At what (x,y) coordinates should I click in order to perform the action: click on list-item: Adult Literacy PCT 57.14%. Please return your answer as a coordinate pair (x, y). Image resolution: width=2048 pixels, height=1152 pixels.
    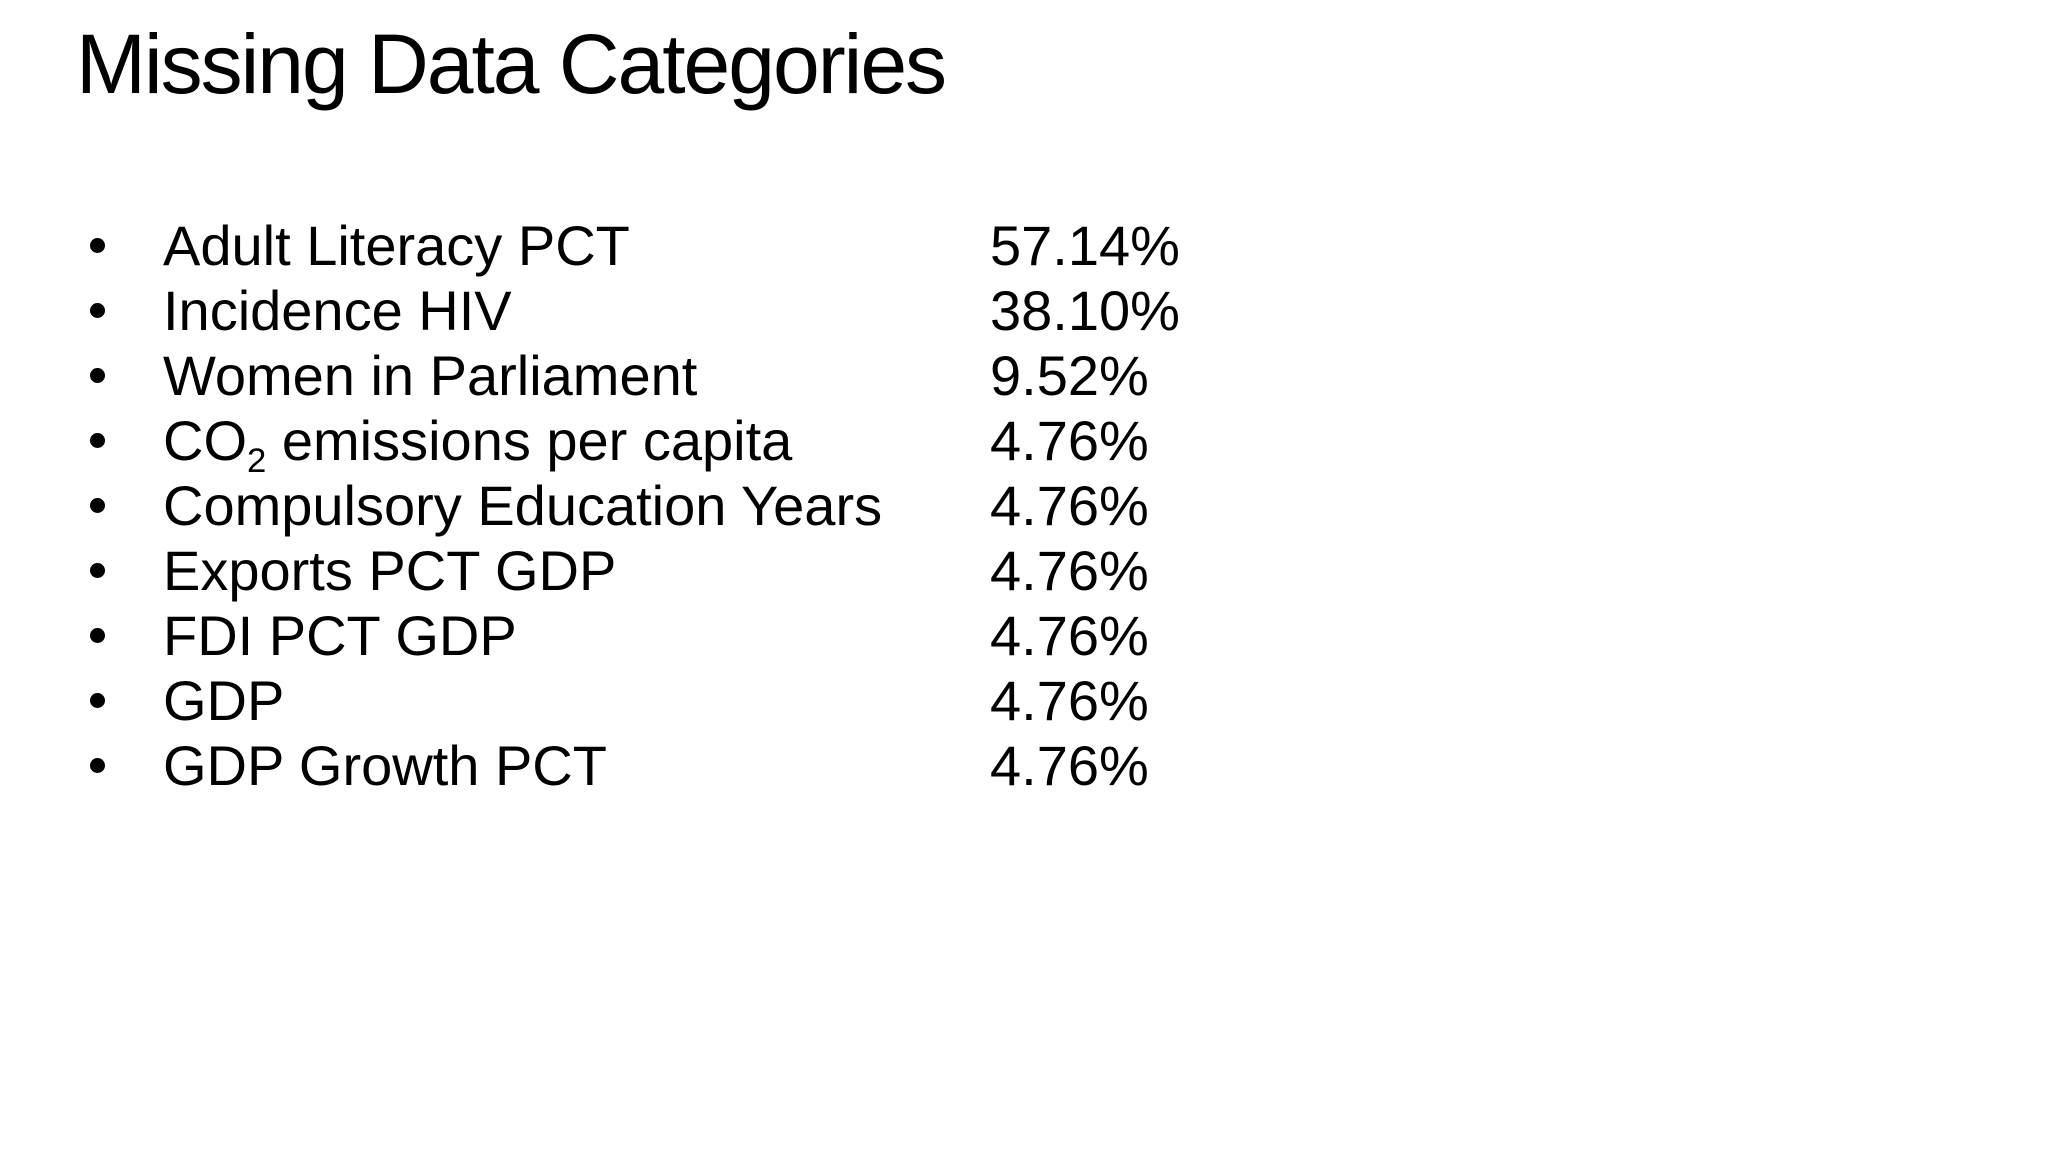
    Looking at the image, I should click on (1024, 245).